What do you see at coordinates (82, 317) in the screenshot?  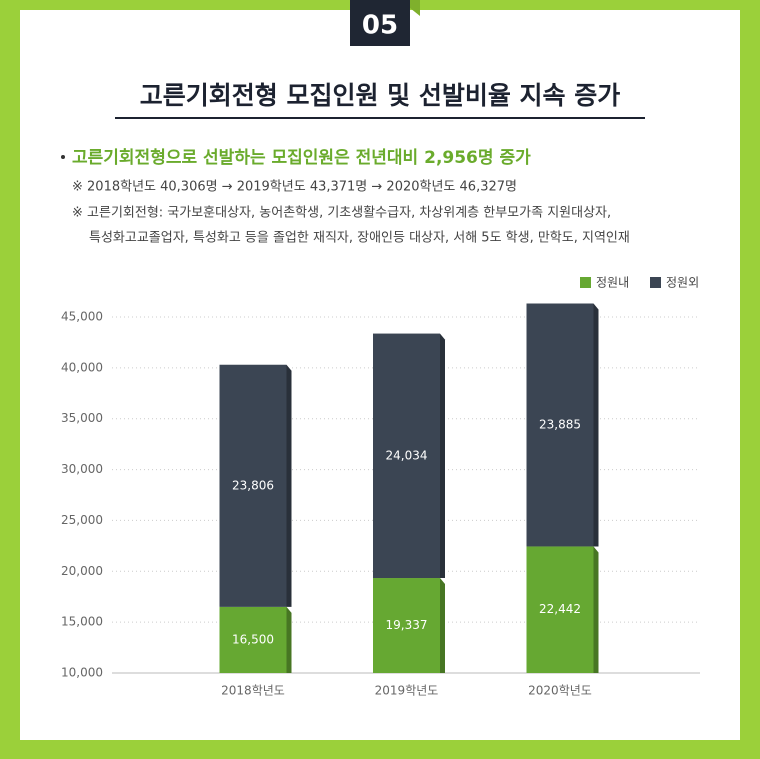 I see `y-tick-label: 45,000` at bounding box center [82, 317].